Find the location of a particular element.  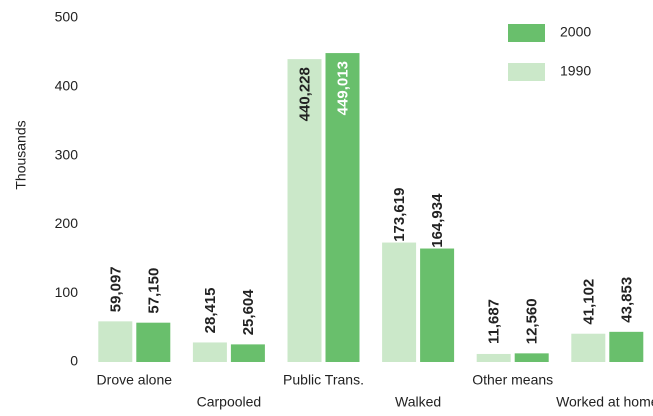

x-tick-label: Carpooled is located at coordinates (229, 402).